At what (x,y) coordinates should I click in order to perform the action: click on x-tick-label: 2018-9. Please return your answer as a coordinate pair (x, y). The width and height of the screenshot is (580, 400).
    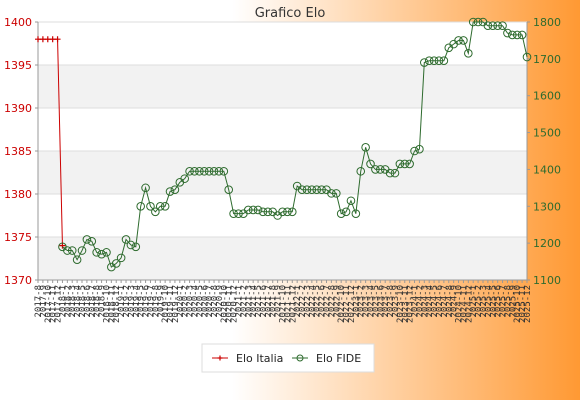
    Looking at the image, I should click on (103, 301).